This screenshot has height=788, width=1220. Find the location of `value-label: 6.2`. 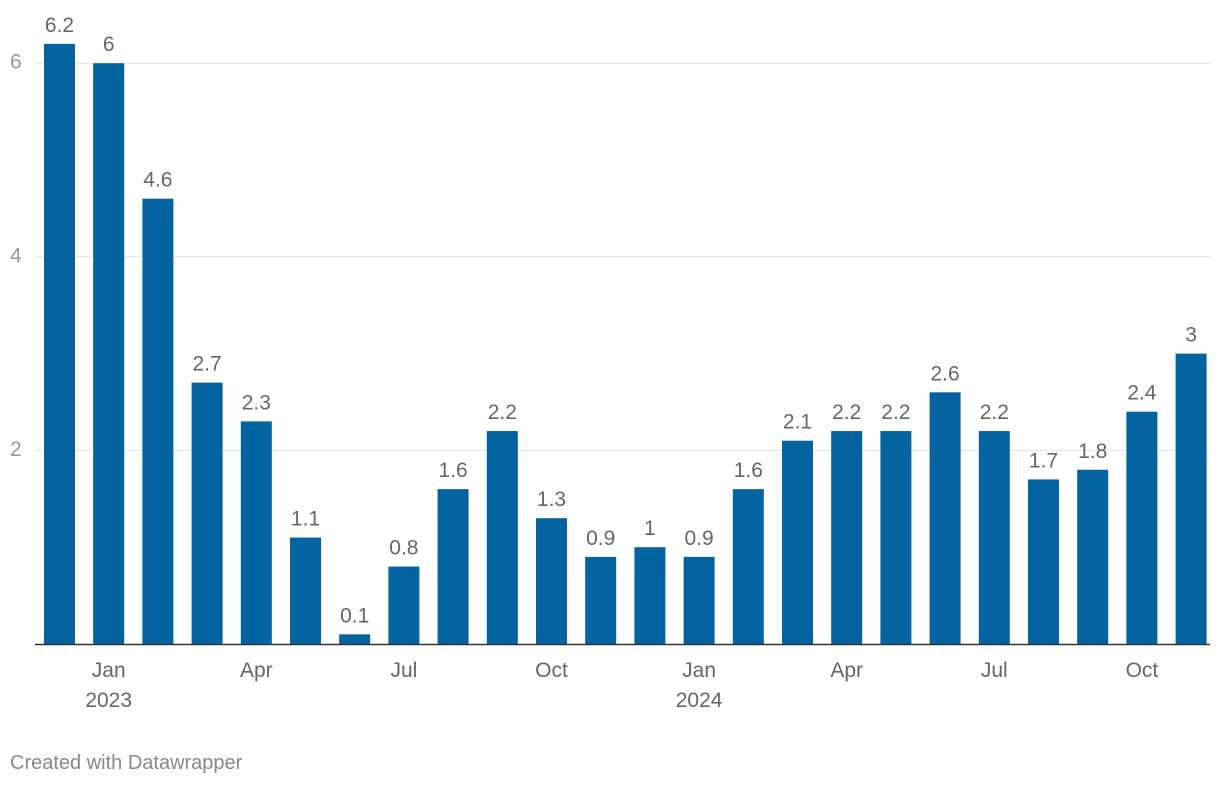

value-label: 6.2 is located at coordinates (59, 25).